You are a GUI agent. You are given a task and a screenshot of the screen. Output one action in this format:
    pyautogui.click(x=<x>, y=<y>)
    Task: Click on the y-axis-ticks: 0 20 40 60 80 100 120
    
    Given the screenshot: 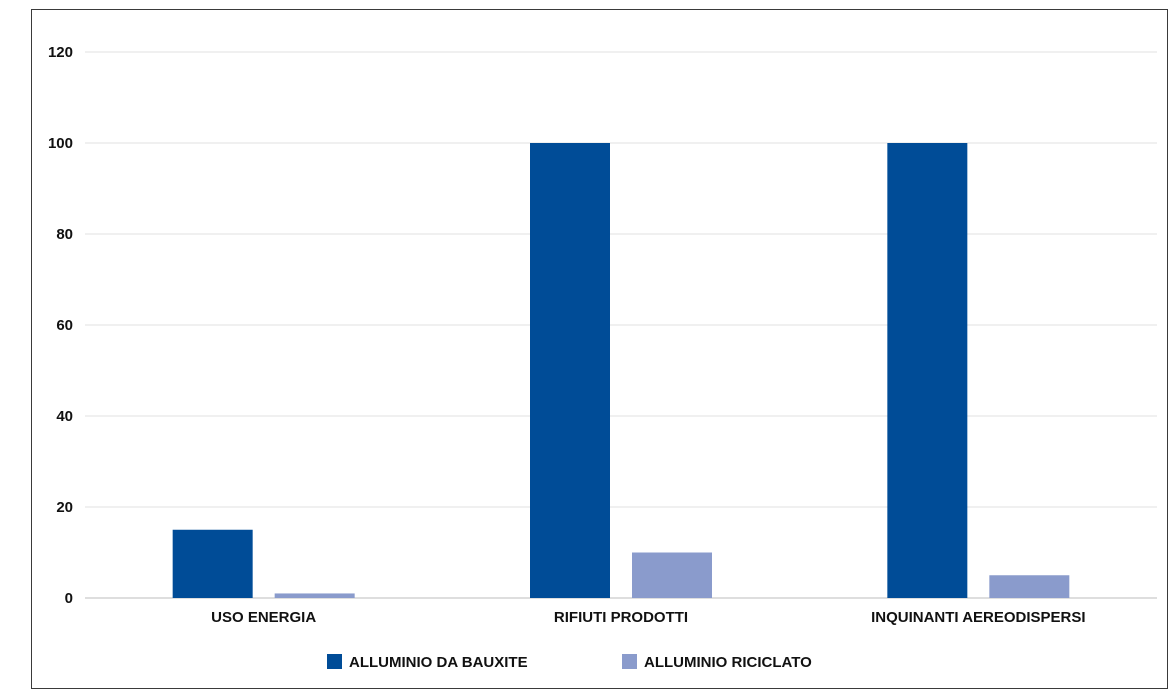 What is the action you would take?
    pyautogui.click(x=60, y=325)
    